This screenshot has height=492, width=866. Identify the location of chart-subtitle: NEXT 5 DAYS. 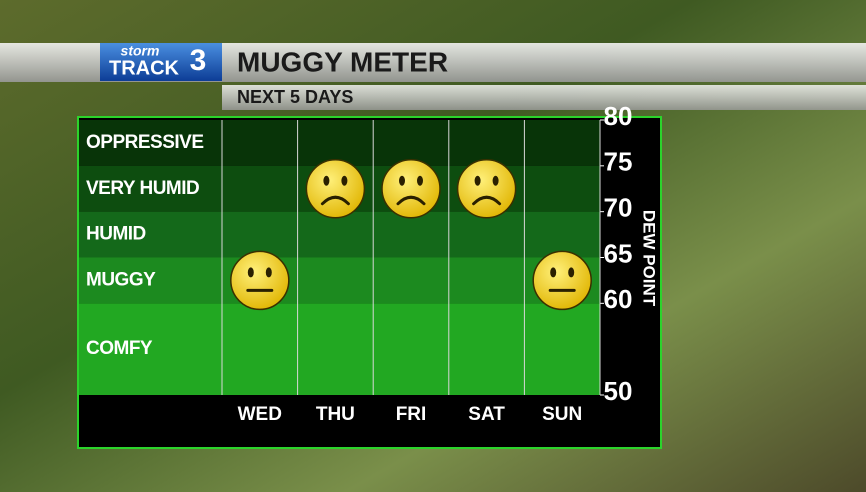
(295, 97).